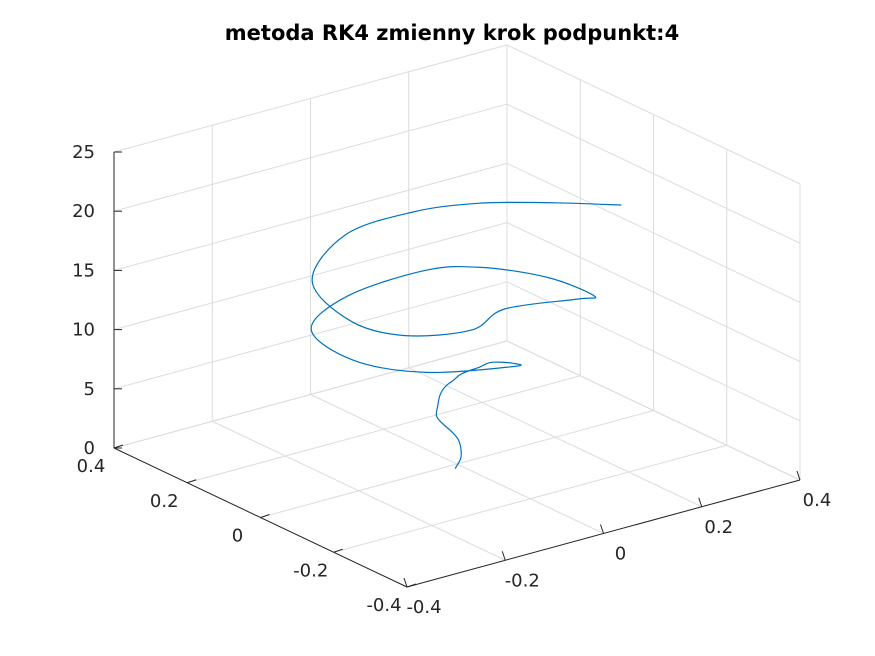  Describe the element at coordinates (383, 605) in the screenshot. I see `y-tick-label: -0.4` at that location.